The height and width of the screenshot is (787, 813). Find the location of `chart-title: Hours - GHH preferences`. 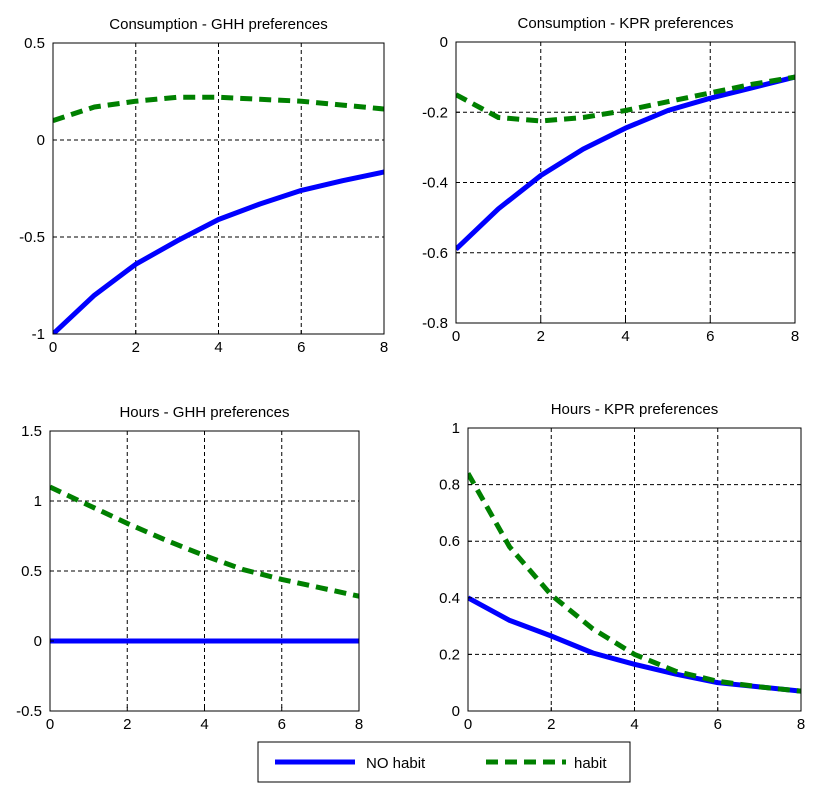

chart-title: Hours - GHH preferences is located at coordinates (204, 412).